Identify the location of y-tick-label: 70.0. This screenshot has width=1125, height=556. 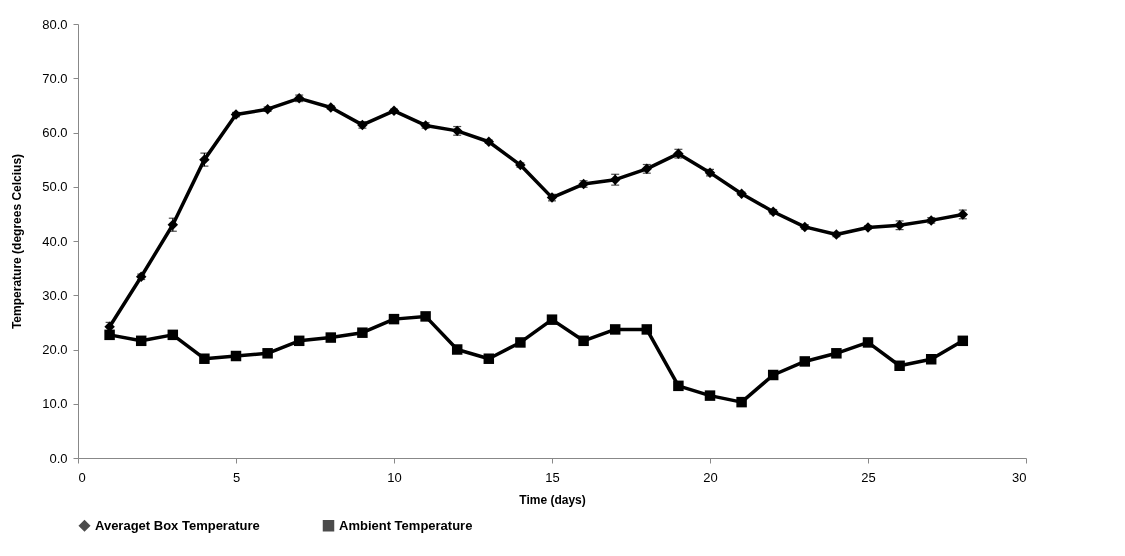
(55, 78).